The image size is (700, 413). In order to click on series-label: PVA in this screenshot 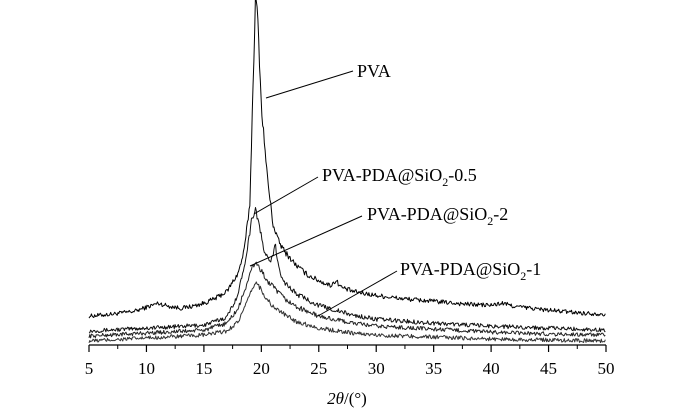, I will do `click(374, 71)`.